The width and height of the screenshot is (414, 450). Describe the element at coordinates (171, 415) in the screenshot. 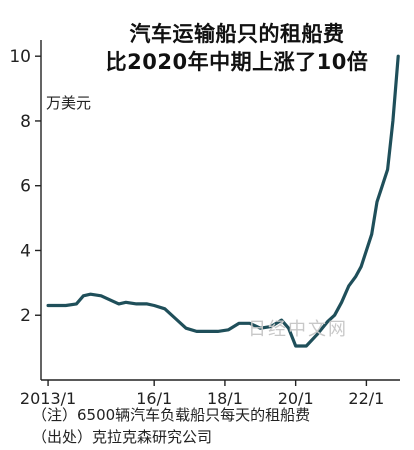

I see `chart-note: （注）6500辆汽车负载船只每天的租船费` at that location.